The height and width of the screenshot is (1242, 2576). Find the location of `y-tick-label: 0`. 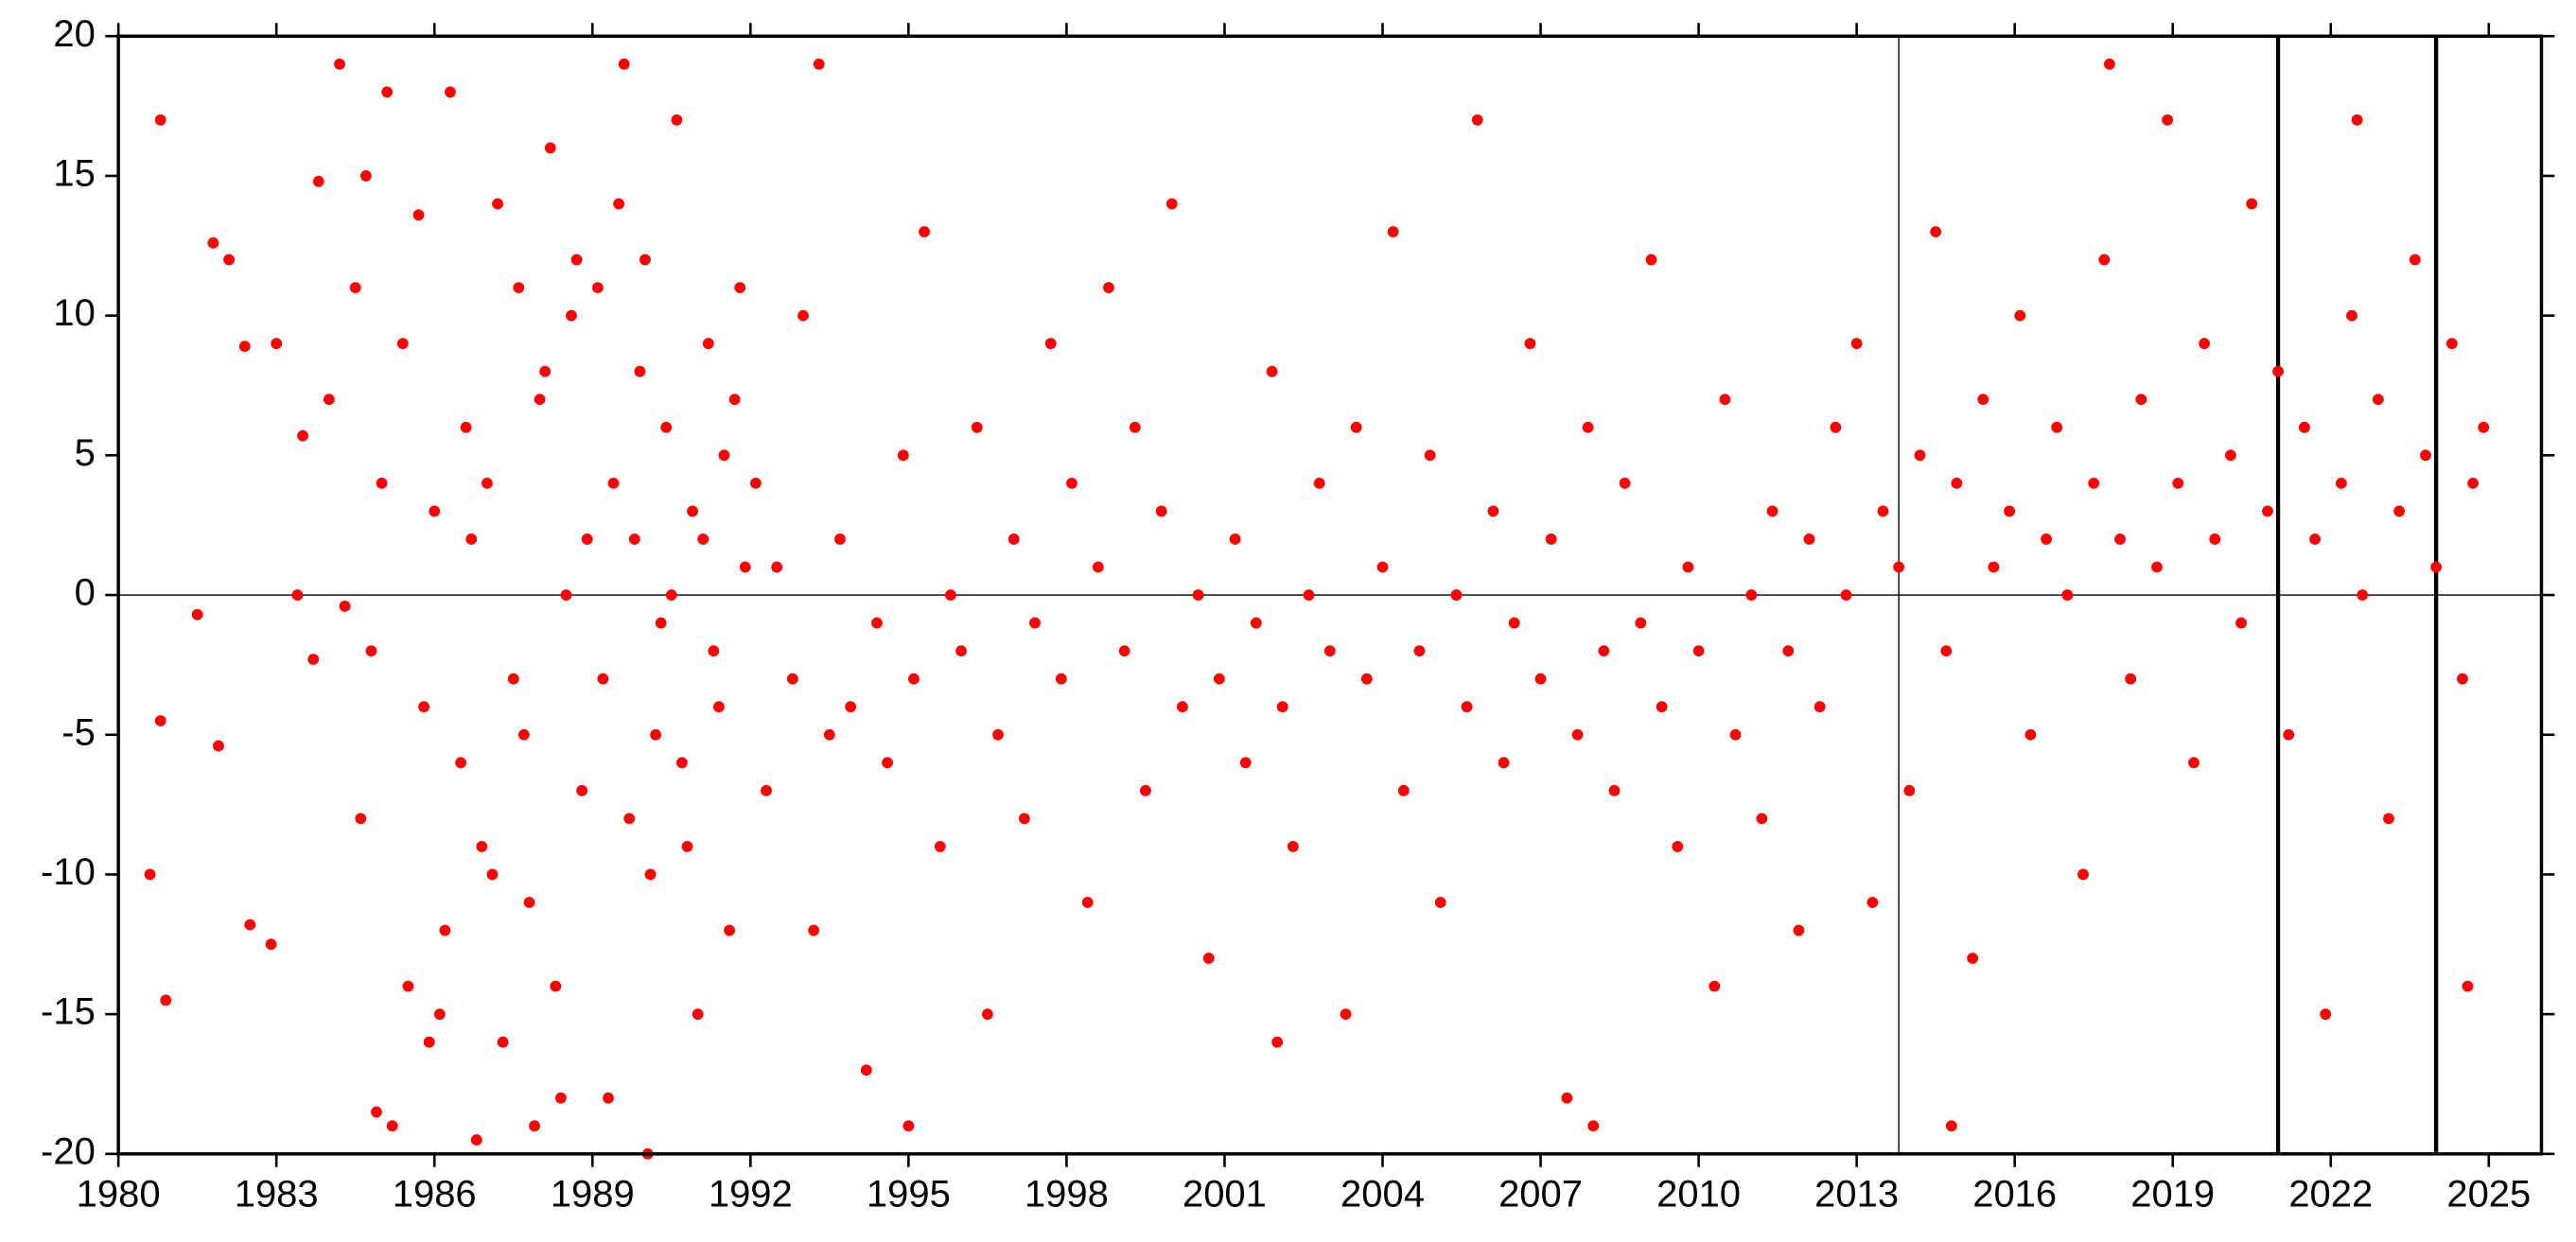

y-tick-label: 0 is located at coordinates (86, 593).